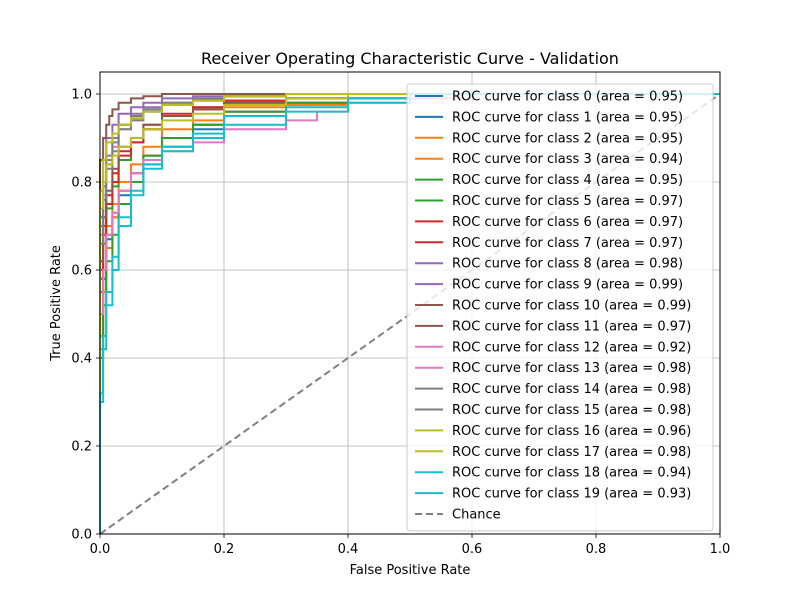 The width and height of the screenshot is (800, 600). I want to click on legend-entry: ROC curve for class 8 (area = 0.98), so click(567, 264).